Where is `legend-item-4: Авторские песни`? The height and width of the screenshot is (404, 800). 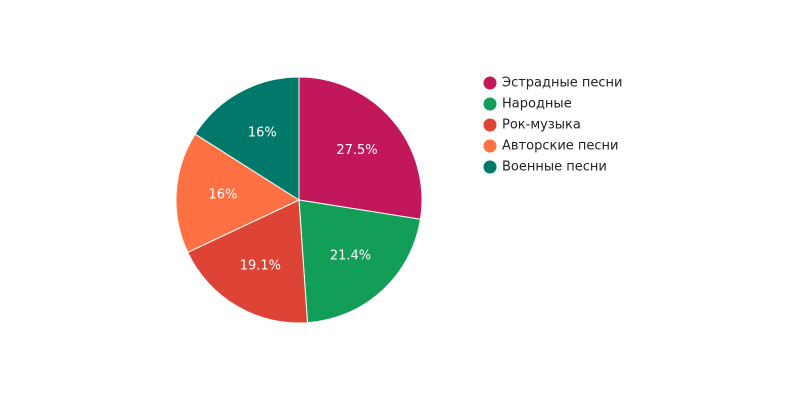 legend-item-4: Авторские песни is located at coordinates (551, 146).